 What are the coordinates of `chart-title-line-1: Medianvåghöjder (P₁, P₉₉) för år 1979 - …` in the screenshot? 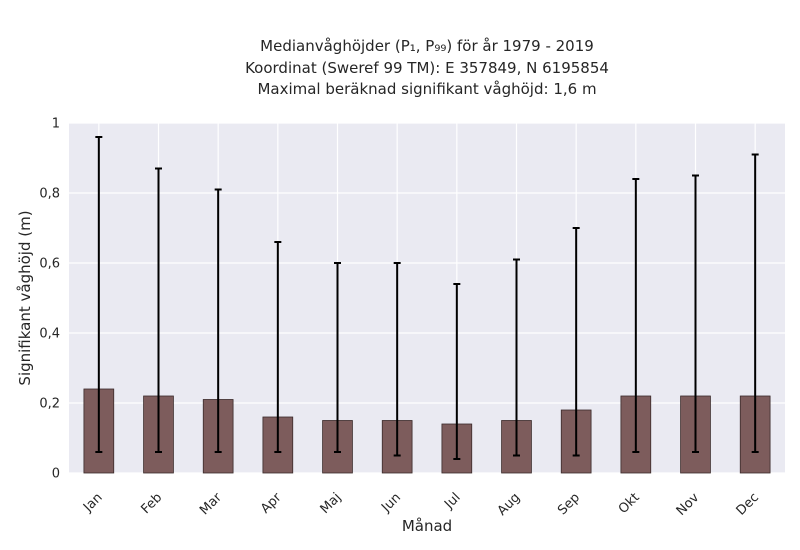 It's located at (427, 46).